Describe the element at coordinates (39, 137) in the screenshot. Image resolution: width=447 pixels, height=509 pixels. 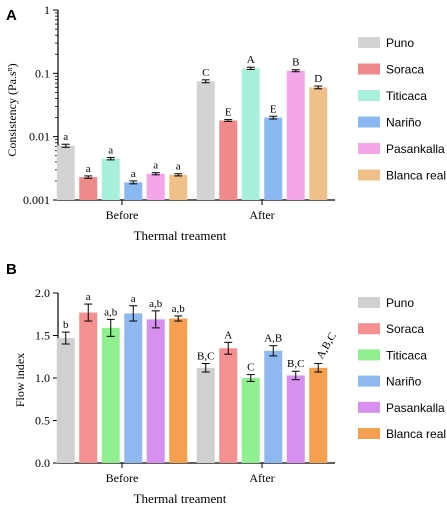
I see `panel-a-ytick-label: 0.01` at that location.